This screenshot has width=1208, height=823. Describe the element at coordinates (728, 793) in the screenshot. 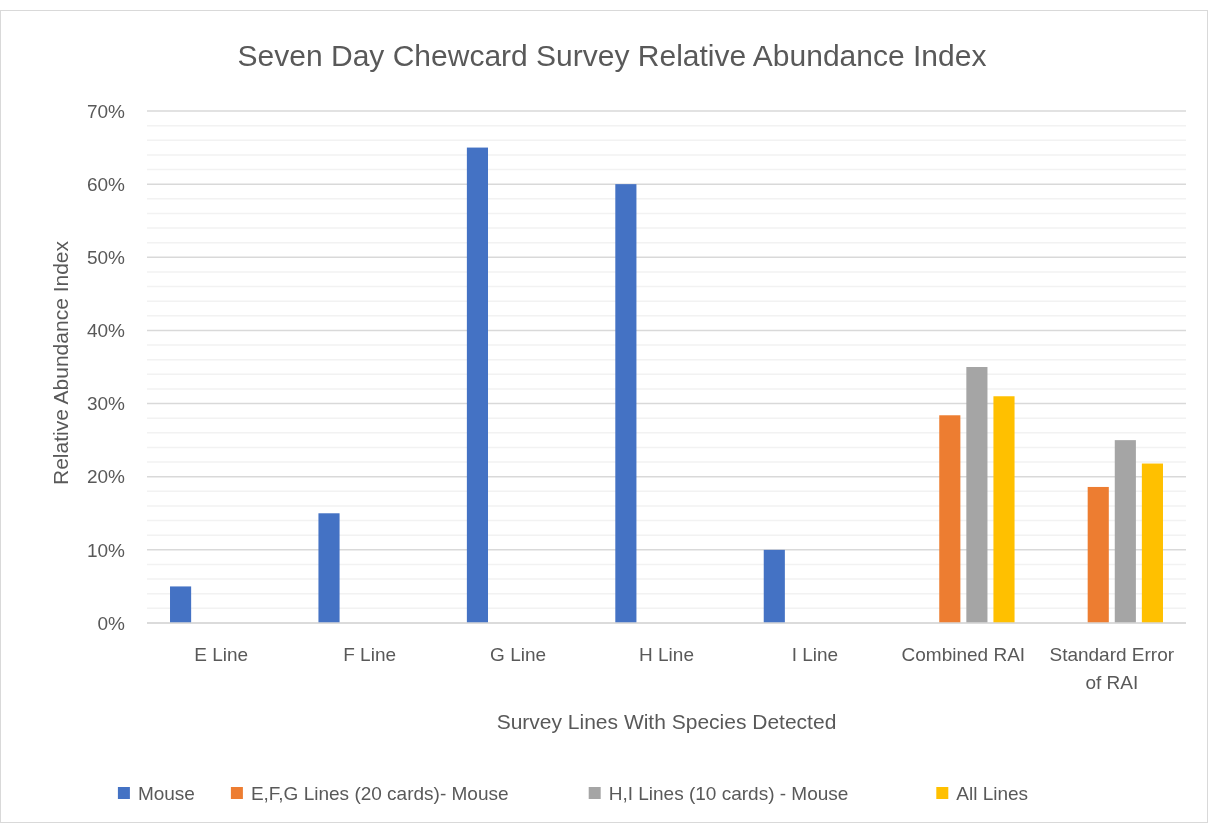

I see `legend-label: H,I Lines (10 cards) - Mouse` at that location.